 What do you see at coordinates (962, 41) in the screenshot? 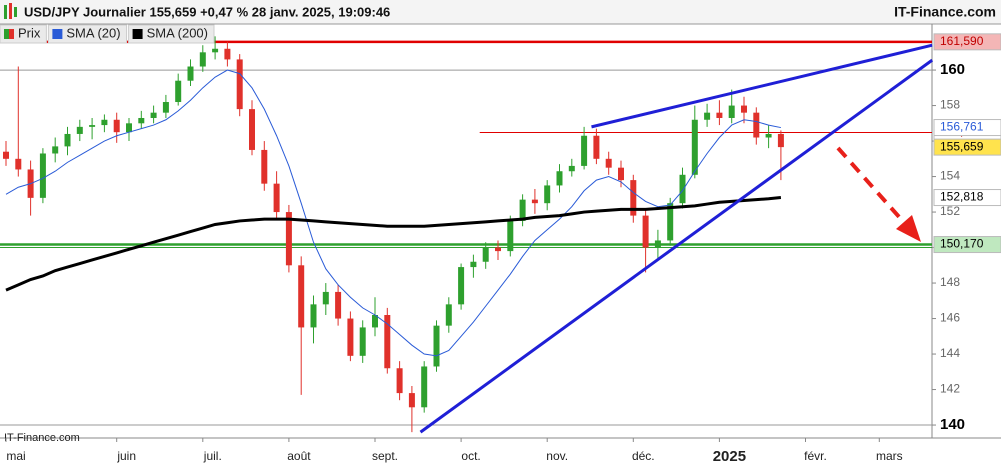
I see `price-label: 161,590` at bounding box center [962, 41].